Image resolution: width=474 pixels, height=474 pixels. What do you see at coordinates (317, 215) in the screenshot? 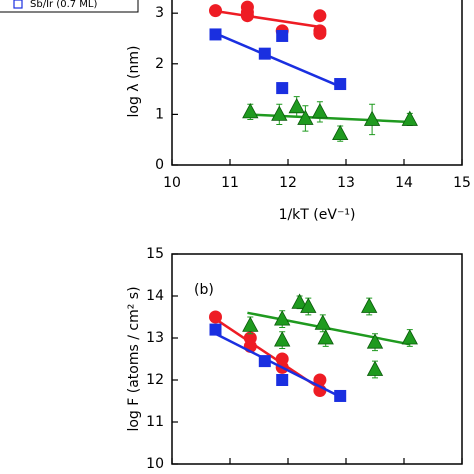
I see `x-axis-label: 1/kT (eV⁻¹)` at bounding box center [317, 215].